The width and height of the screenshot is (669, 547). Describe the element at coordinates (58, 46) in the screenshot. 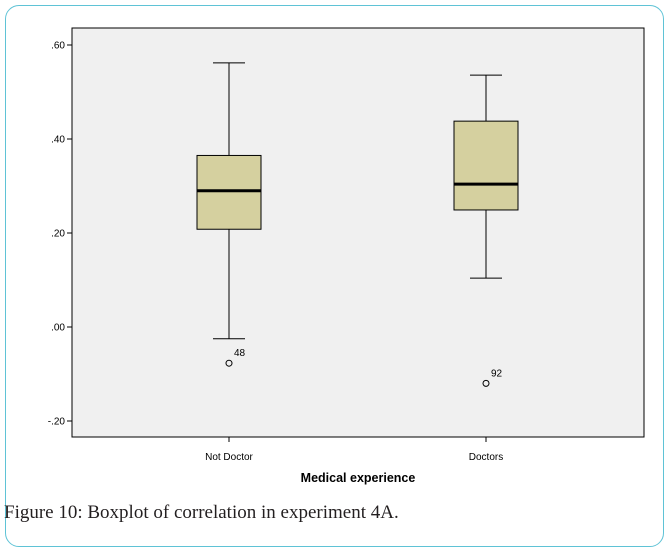

I see `y-tick-label: .60` at that location.